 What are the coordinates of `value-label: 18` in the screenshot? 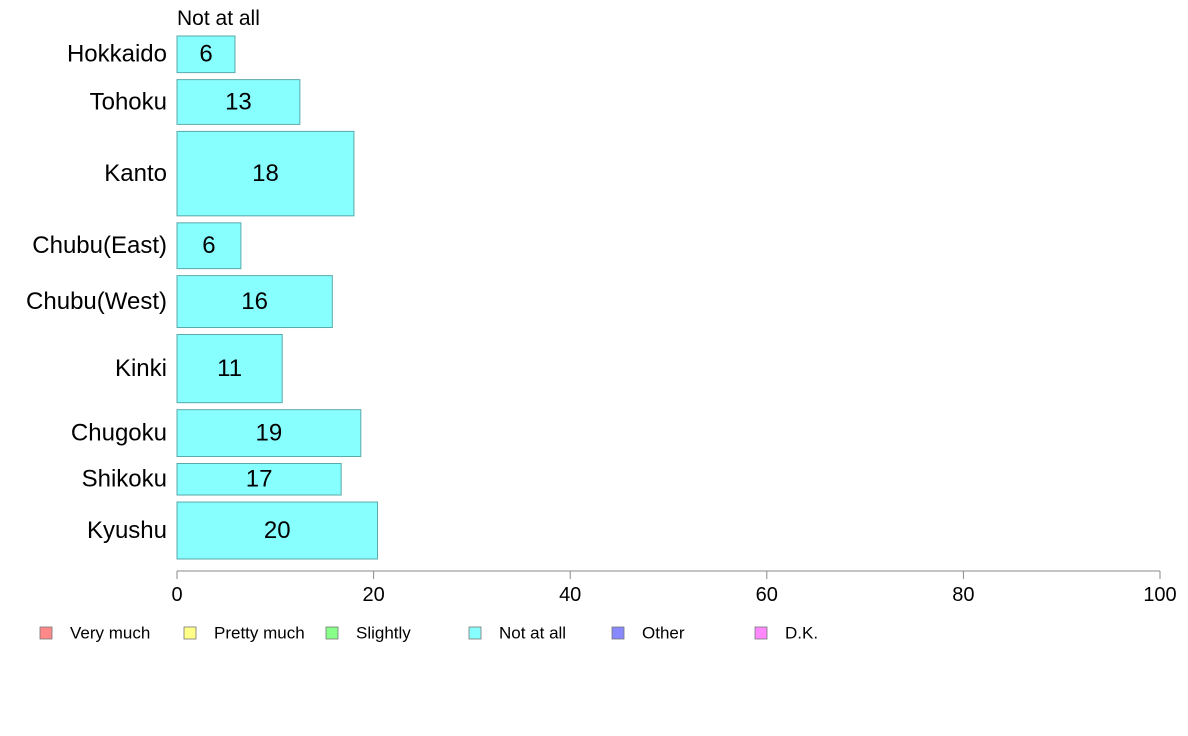 It's located at (265, 173).